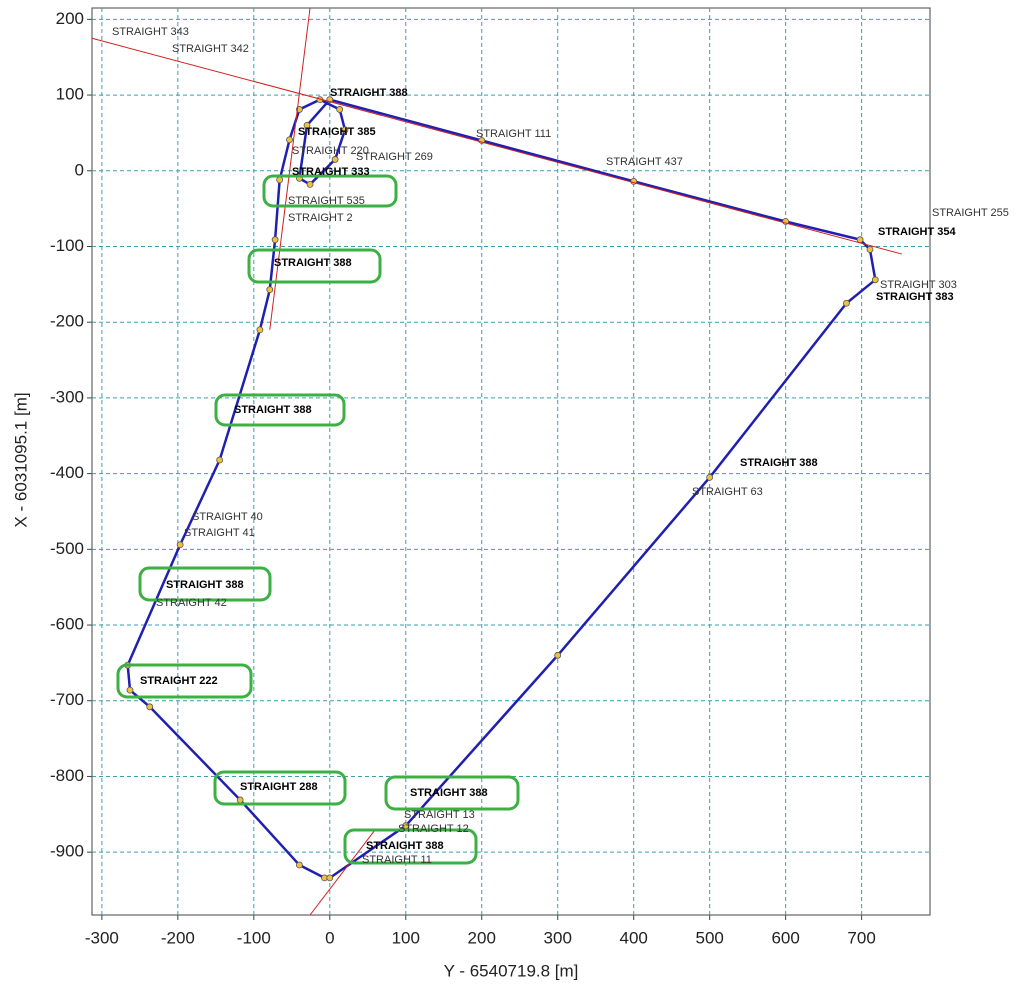 The image size is (1027, 992). I want to click on x-tick-label: -300, so click(102, 937).